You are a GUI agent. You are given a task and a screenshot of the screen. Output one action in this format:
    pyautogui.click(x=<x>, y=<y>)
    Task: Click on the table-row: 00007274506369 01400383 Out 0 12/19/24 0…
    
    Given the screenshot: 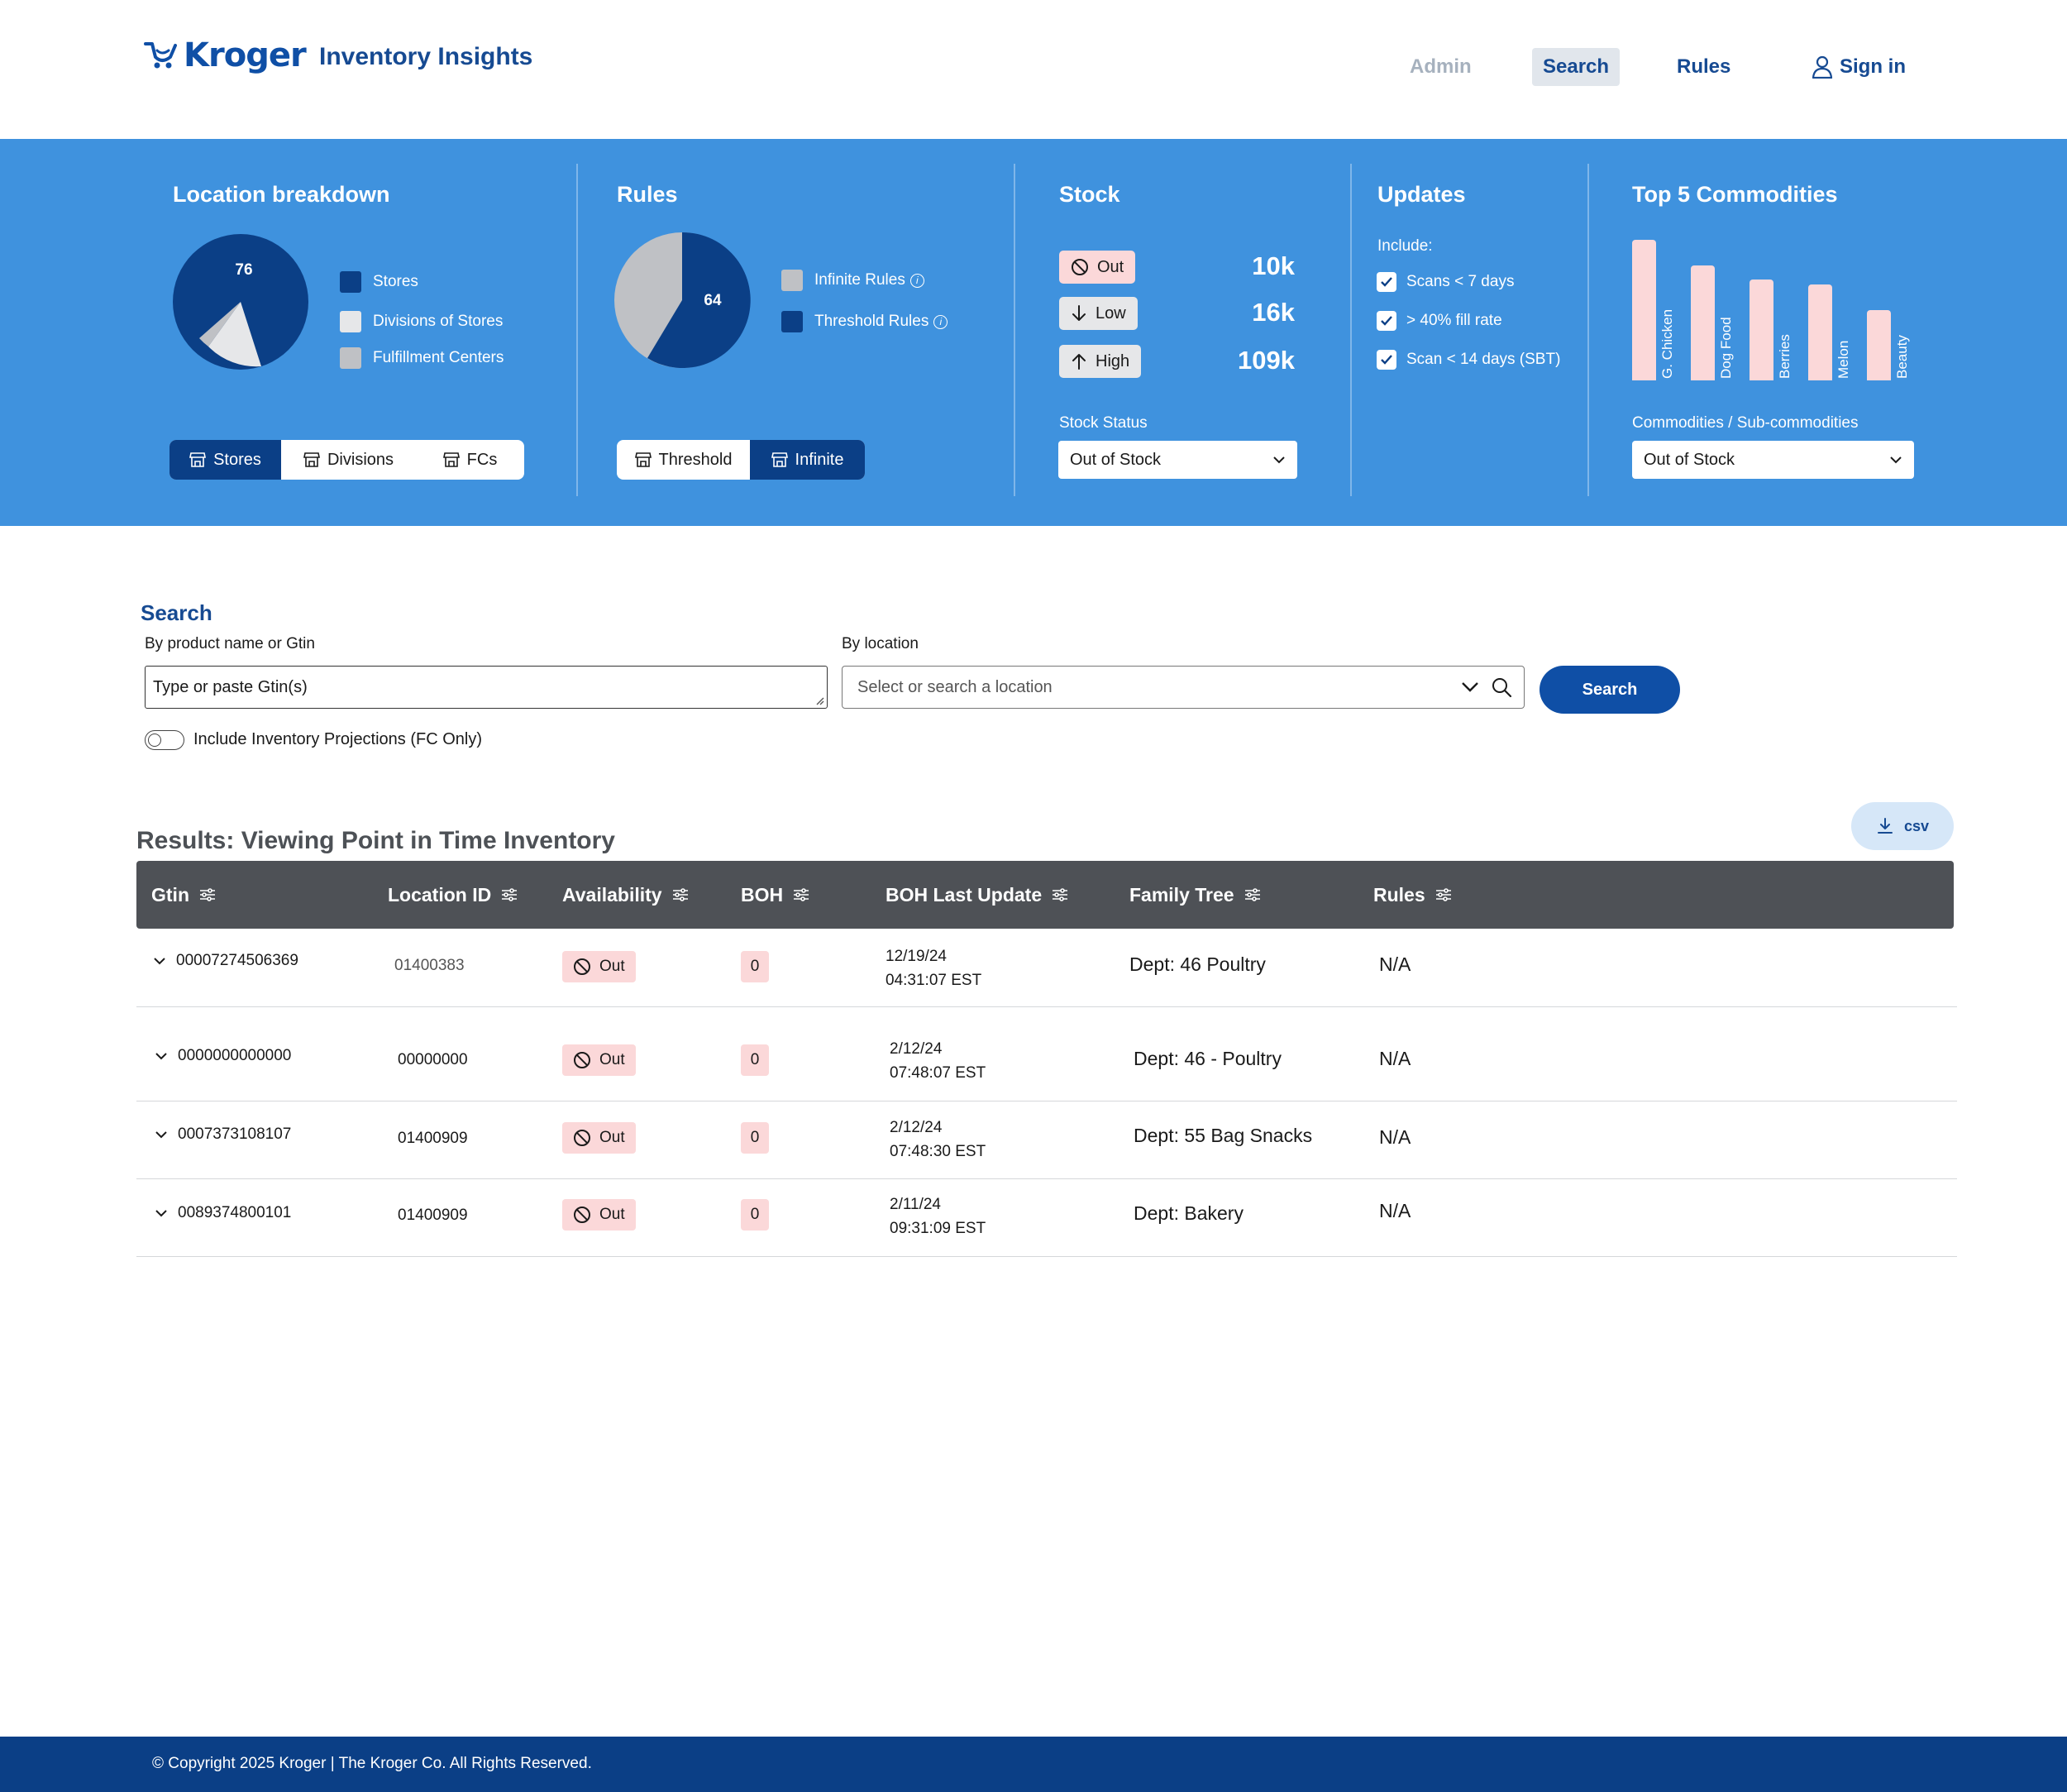 What is the action you would take?
    pyautogui.click(x=1046, y=968)
    